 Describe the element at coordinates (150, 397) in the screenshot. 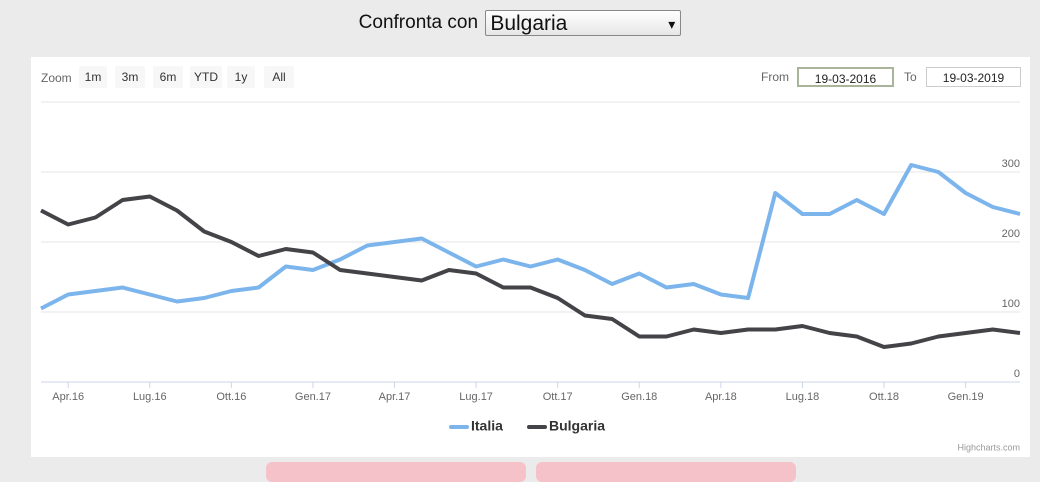

I see `x-tick-label: Lug.16` at that location.